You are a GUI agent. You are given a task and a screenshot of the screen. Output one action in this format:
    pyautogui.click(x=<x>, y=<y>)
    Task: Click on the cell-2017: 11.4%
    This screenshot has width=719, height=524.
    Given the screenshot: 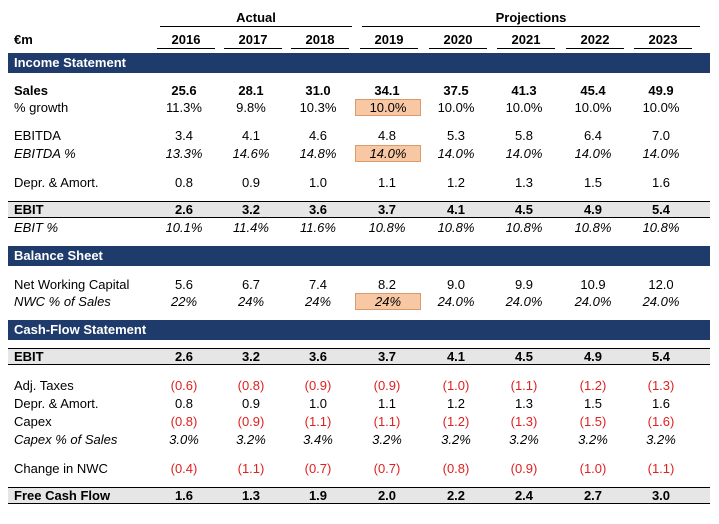 What is the action you would take?
    pyautogui.click(x=251, y=227)
    